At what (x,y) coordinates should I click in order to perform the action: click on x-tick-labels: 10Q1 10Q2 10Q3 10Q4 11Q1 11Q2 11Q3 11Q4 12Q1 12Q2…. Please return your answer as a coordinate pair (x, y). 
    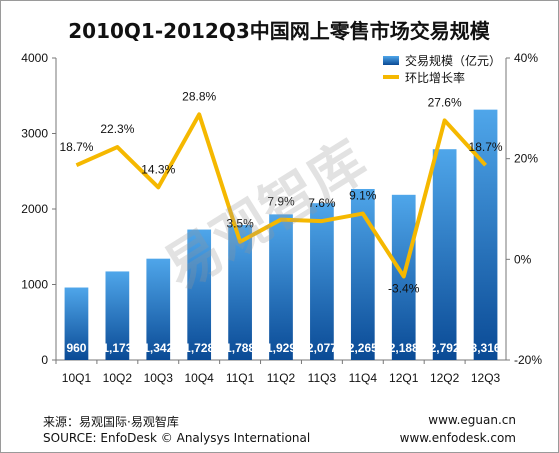
    Looking at the image, I should click on (278, 372).